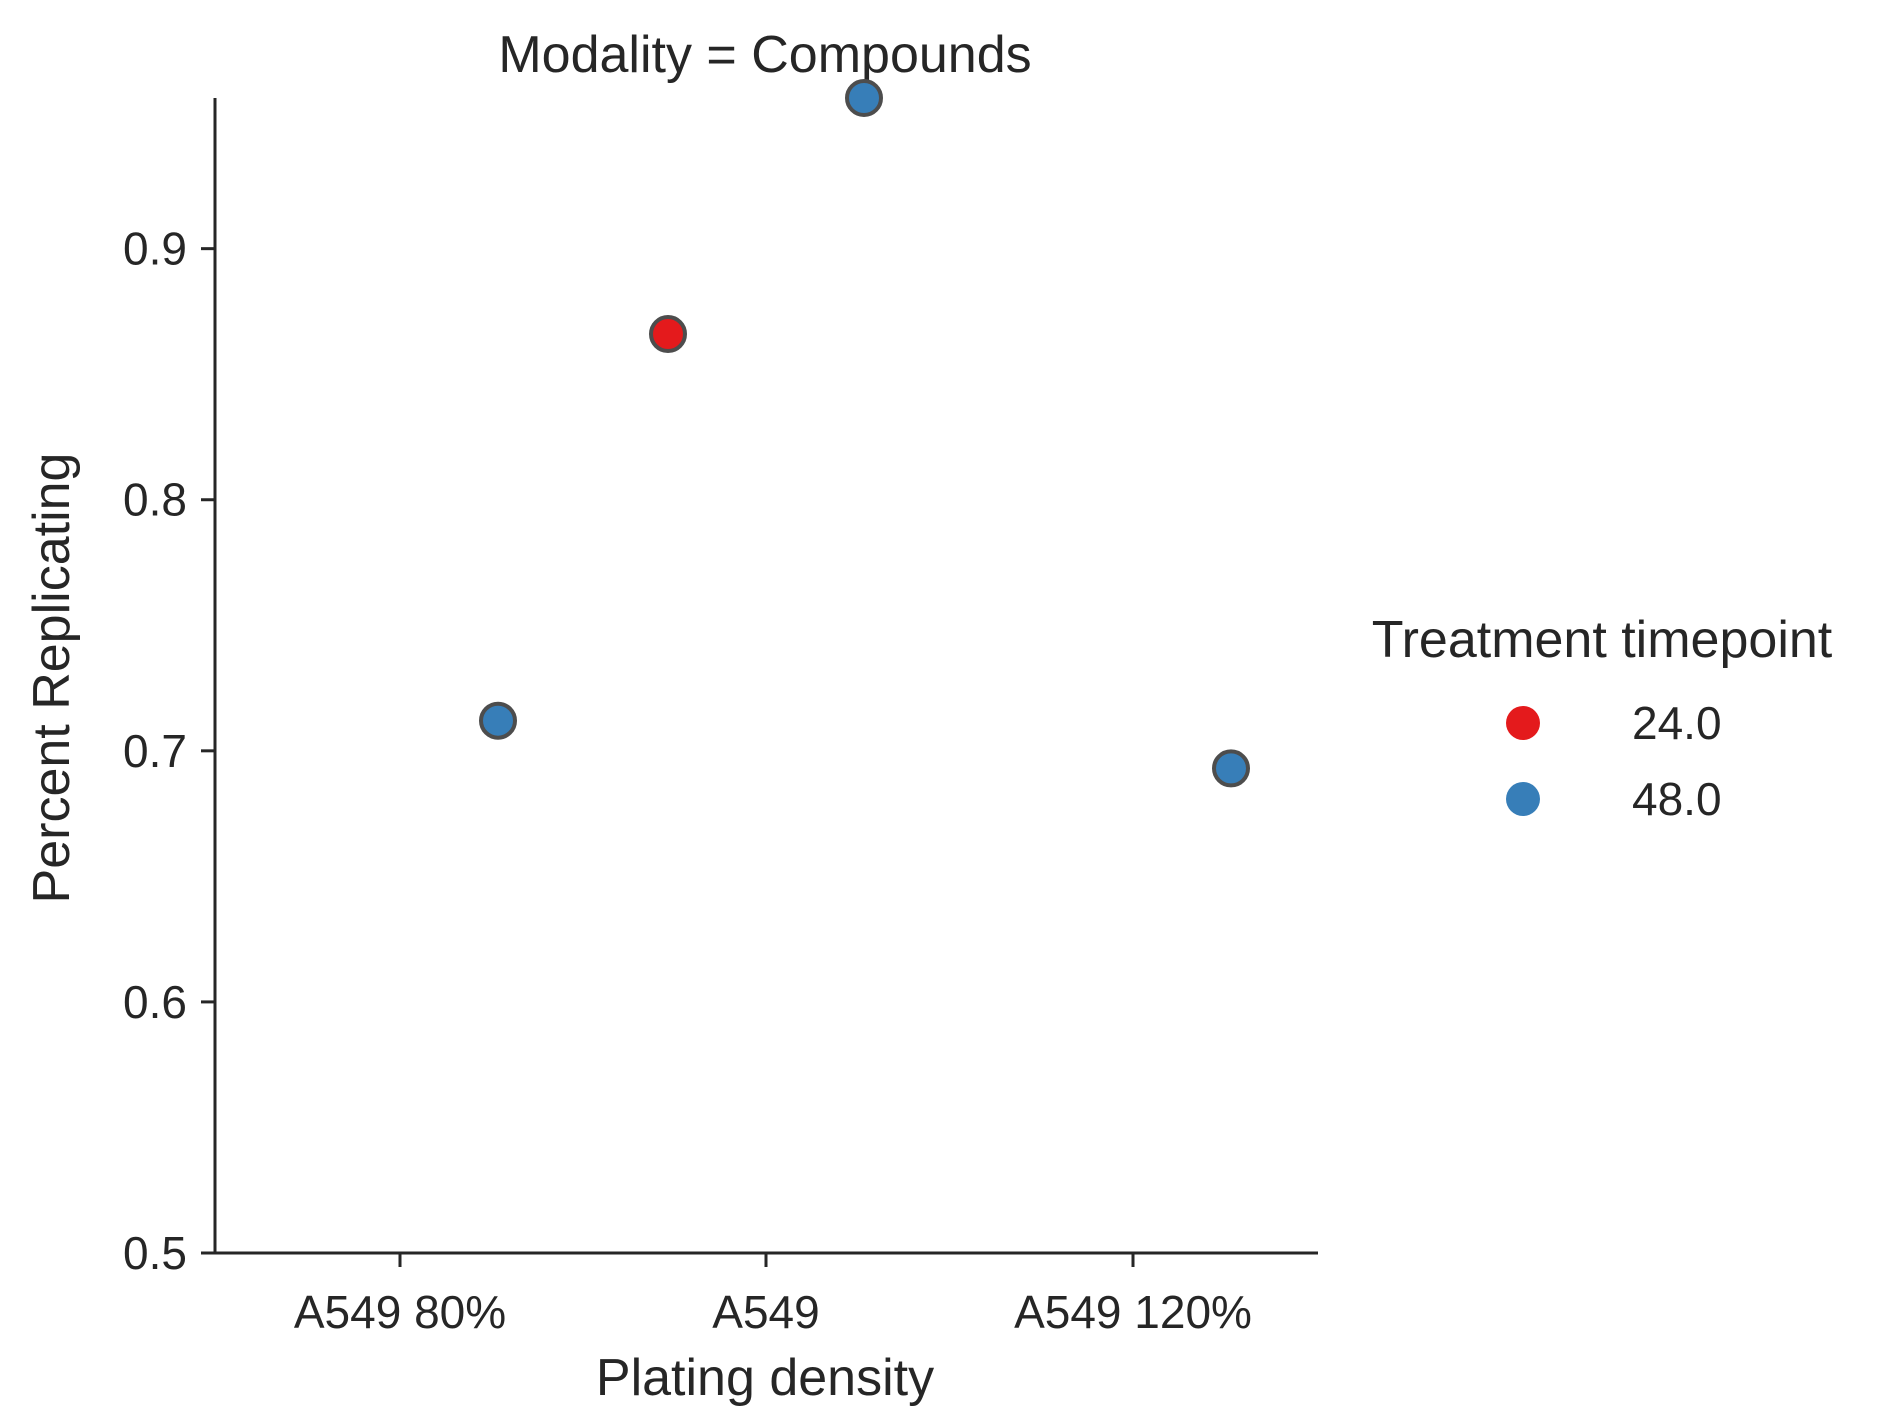 This screenshot has height=1425, width=1901. What do you see at coordinates (1133, 1312) in the screenshot?
I see `x-tick-label: A549 120%` at bounding box center [1133, 1312].